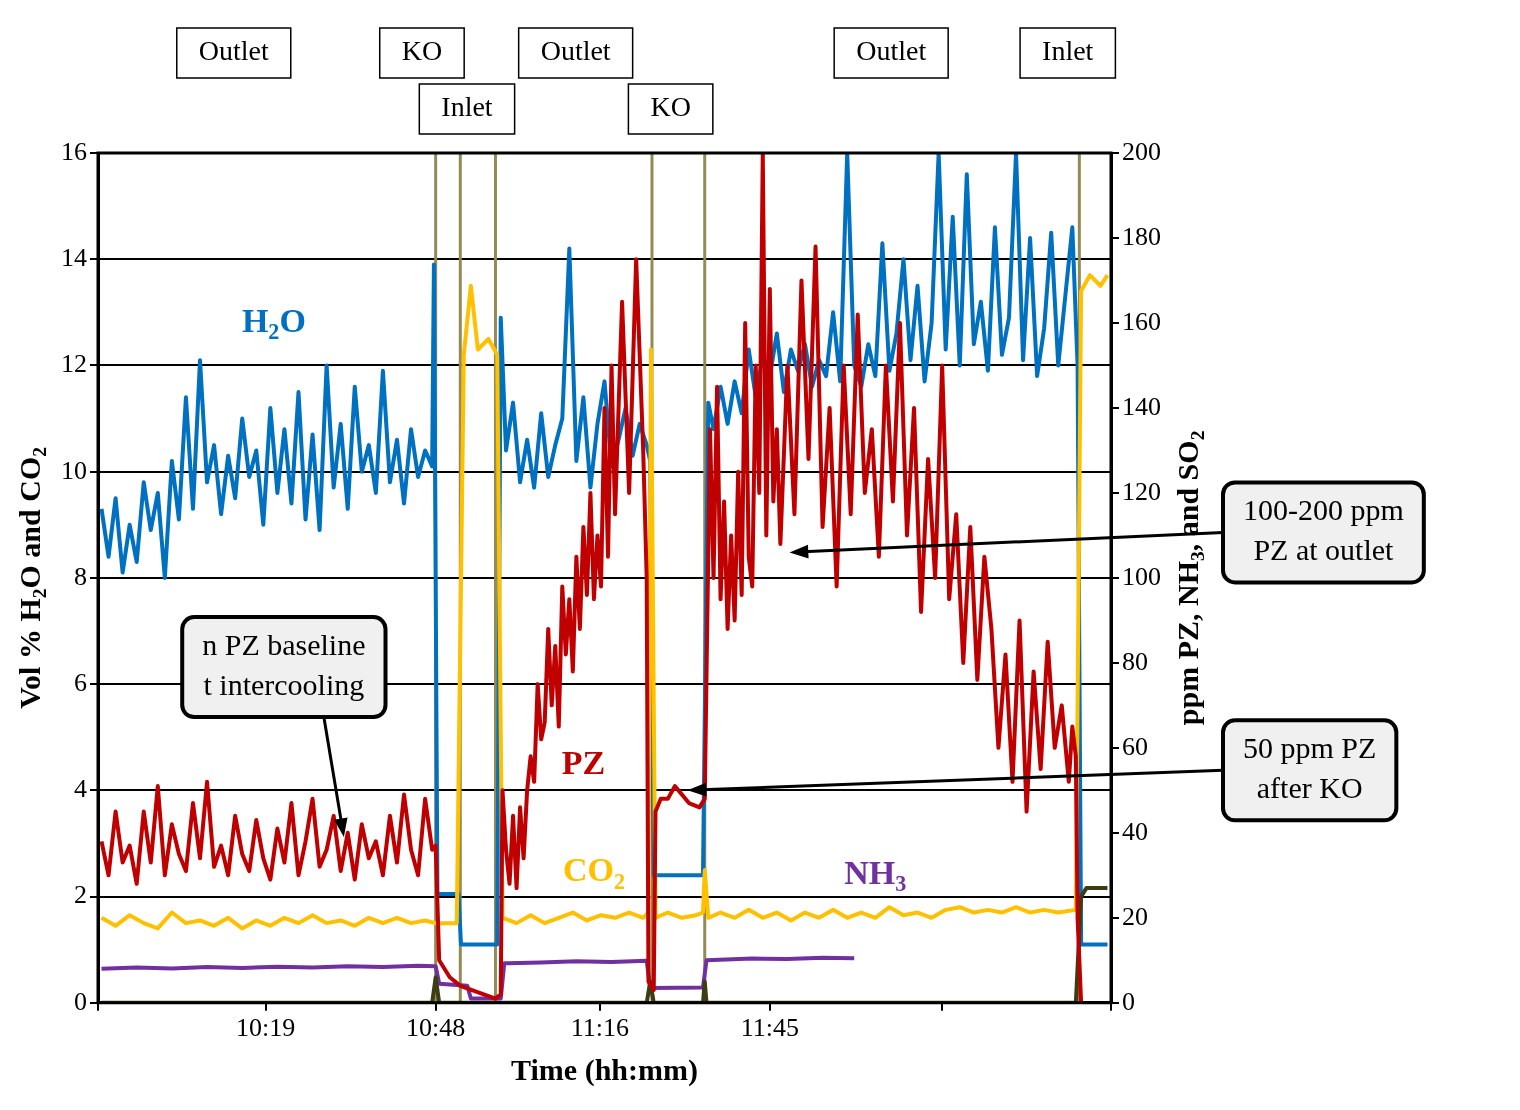 This screenshot has width=1520, height=1110. What do you see at coordinates (266, 1028) in the screenshot?
I see `x-tick-label: 10:19` at bounding box center [266, 1028].